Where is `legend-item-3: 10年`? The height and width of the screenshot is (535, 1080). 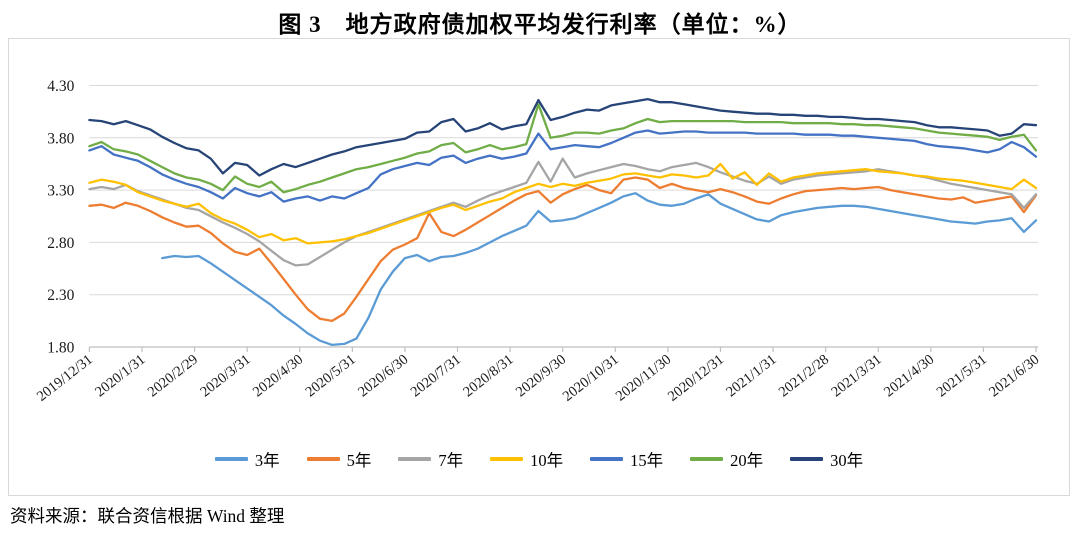
legend-item-3: 10年 is located at coordinates (526, 459).